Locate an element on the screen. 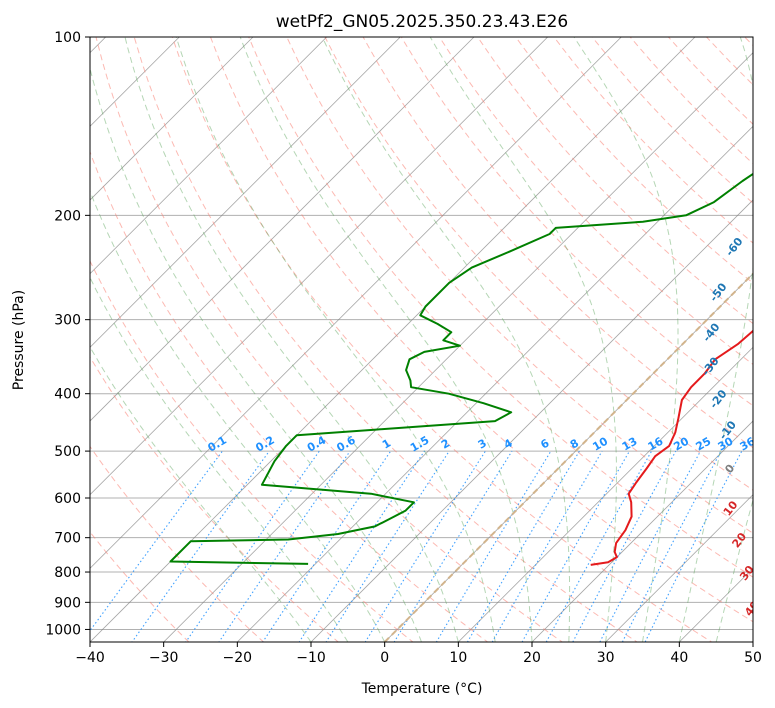 This screenshot has width=775, height=708. x-axis-ticks: −40 −30 −20 −10 0 10 20 30 40 50 is located at coordinates (418, 654).